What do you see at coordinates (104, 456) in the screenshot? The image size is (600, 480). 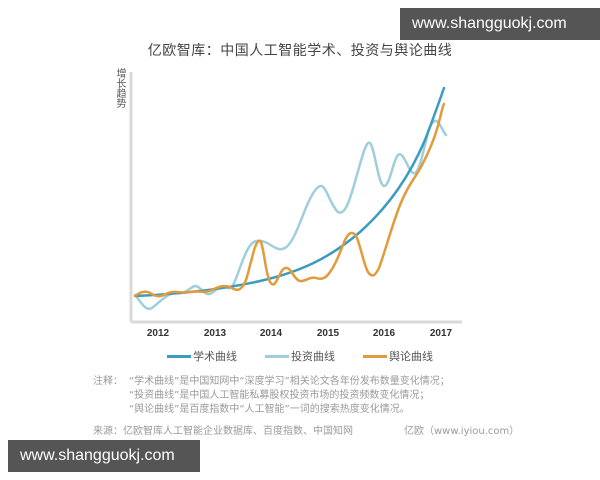 I see `watermark-bottom: www.shangguokj.com` at bounding box center [104, 456].